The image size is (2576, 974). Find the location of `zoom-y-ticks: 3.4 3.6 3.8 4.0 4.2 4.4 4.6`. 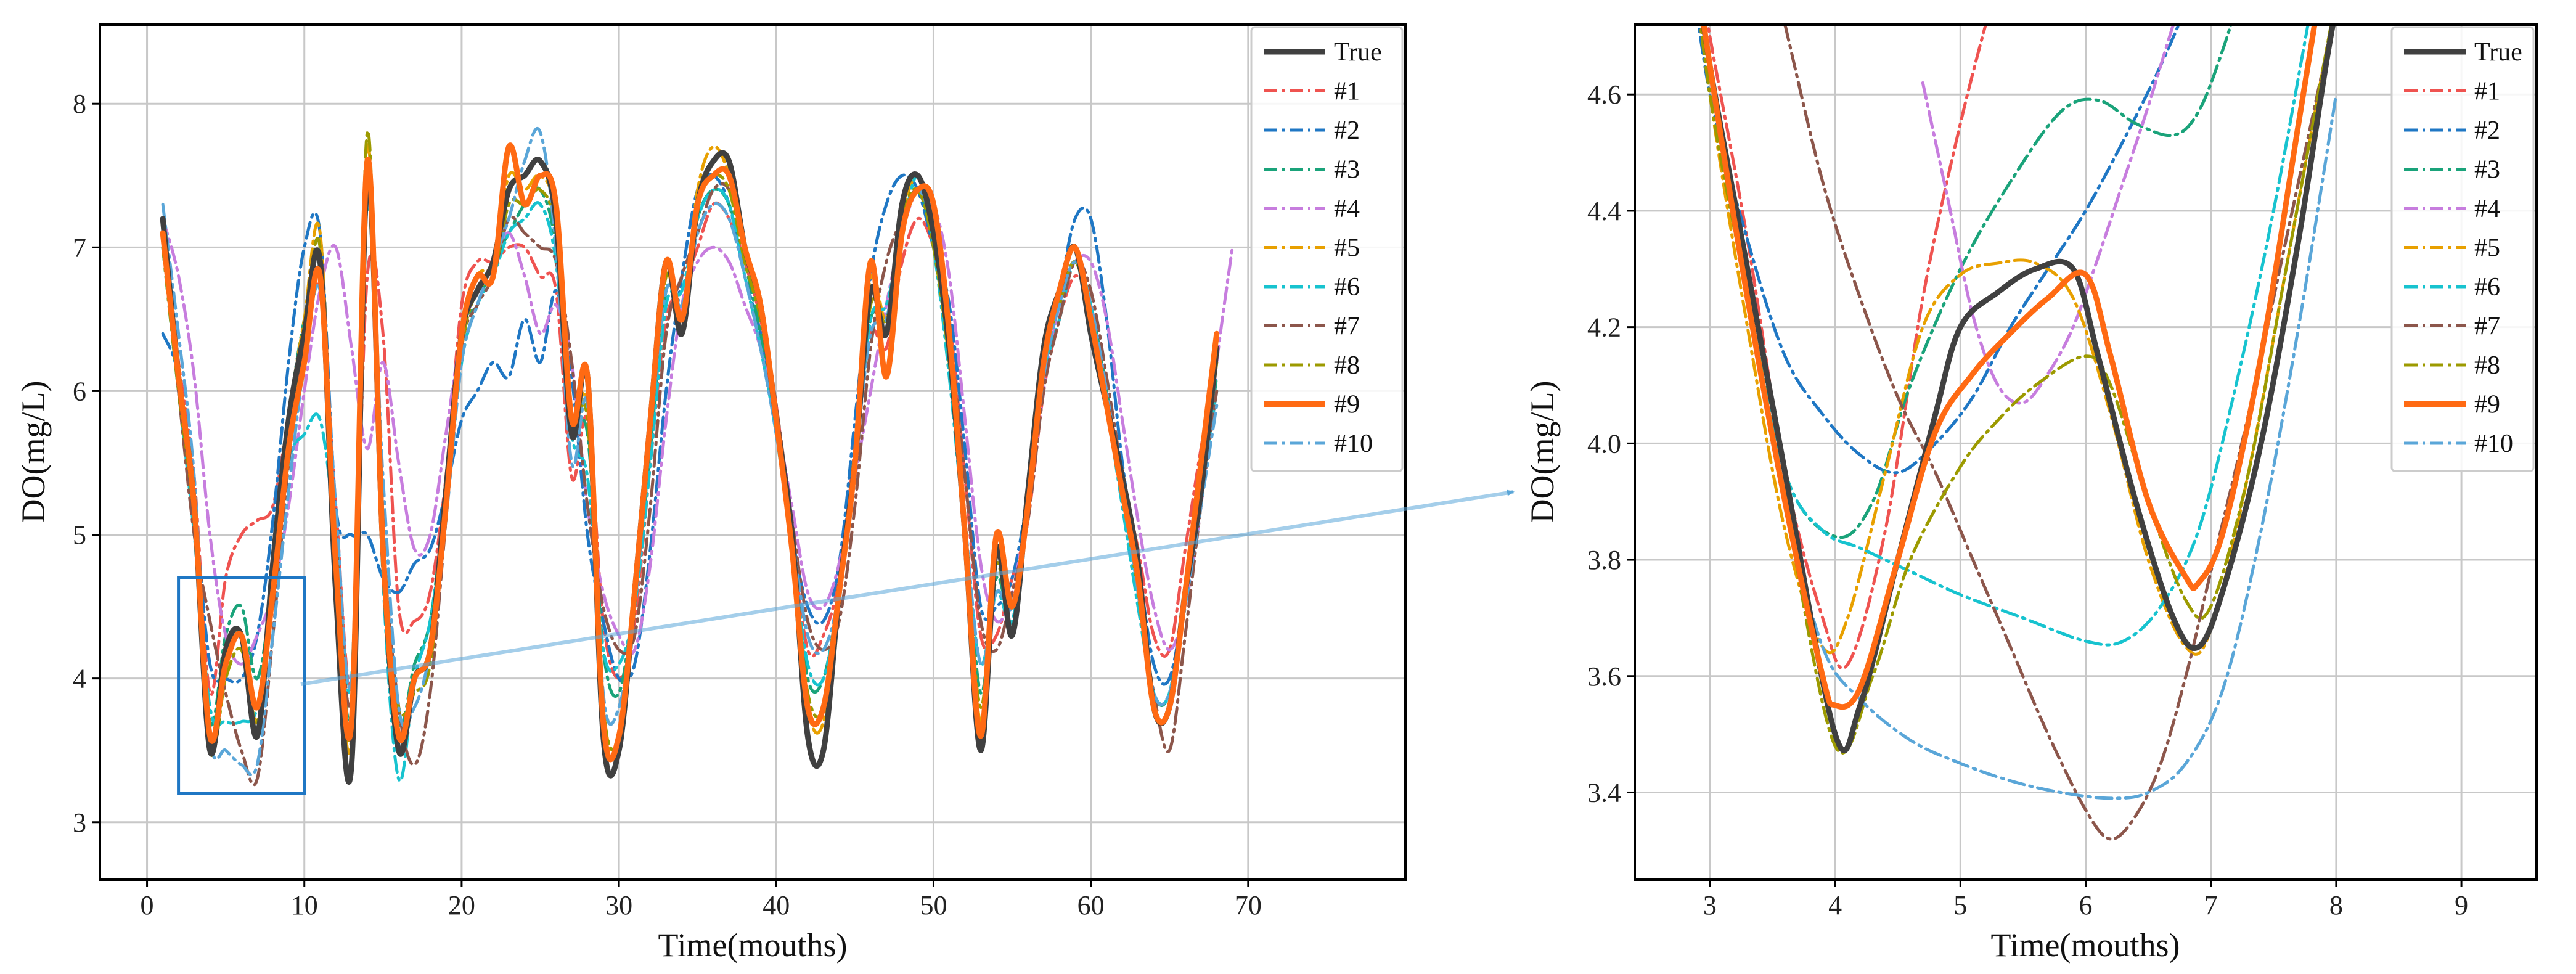

zoom-y-ticks: 3.4 3.6 3.8 4.0 4.2 4.4 4.6 is located at coordinates (1611, 444).